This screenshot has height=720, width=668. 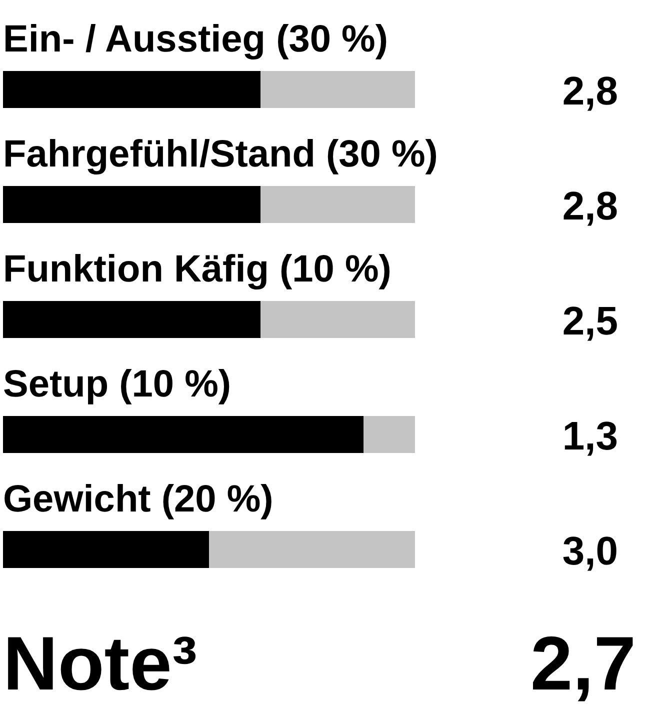 What do you see at coordinates (583, 664) in the screenshot?
I see `text: 2,7` at bounding box center [583, 664].